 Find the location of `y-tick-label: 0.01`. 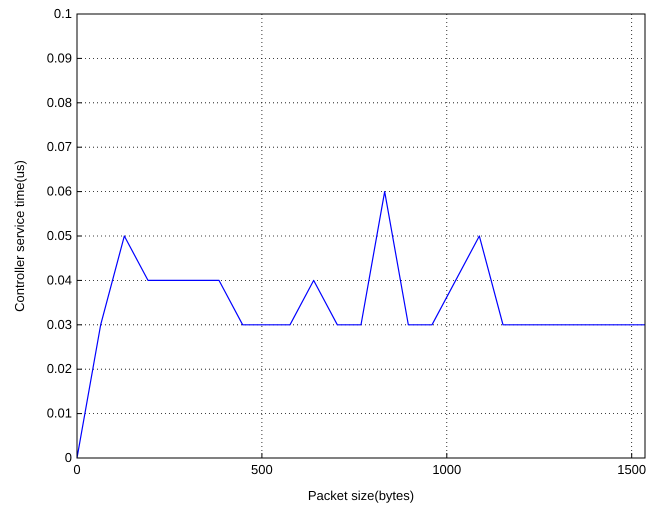

y-tick-label: 0.01 is located at coordinates (59, 413).